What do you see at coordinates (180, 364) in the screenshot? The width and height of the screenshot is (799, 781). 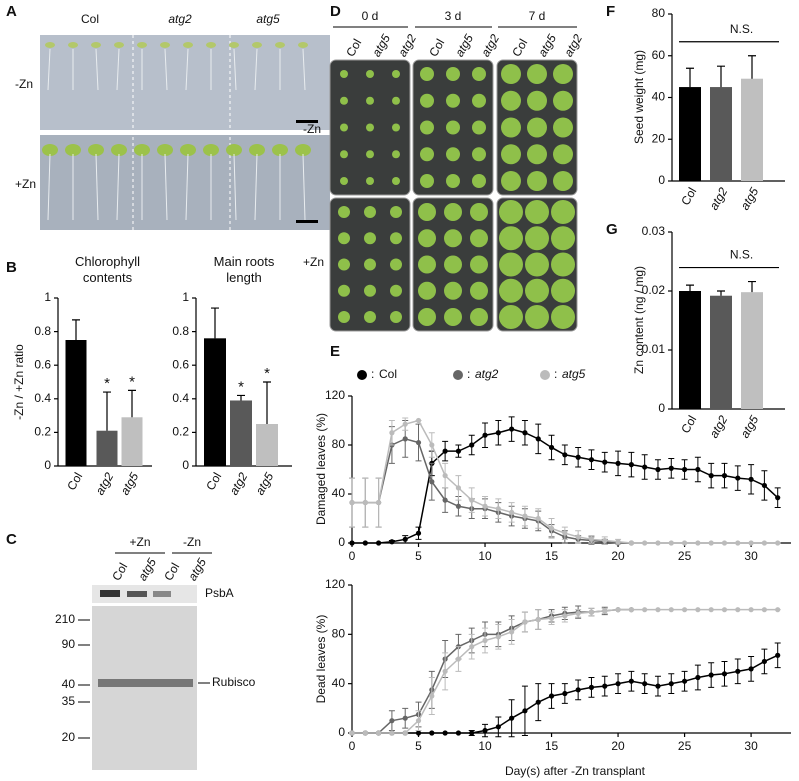 I see `y-tick-label: 0.6` at bounding box center [180, 364].